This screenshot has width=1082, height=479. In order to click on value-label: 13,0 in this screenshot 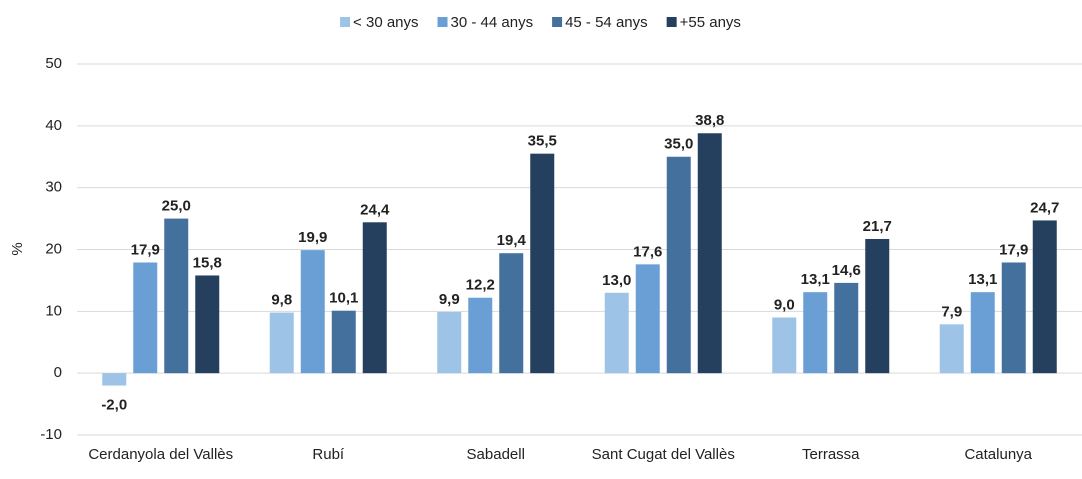, I will do `click(616, 280)`.